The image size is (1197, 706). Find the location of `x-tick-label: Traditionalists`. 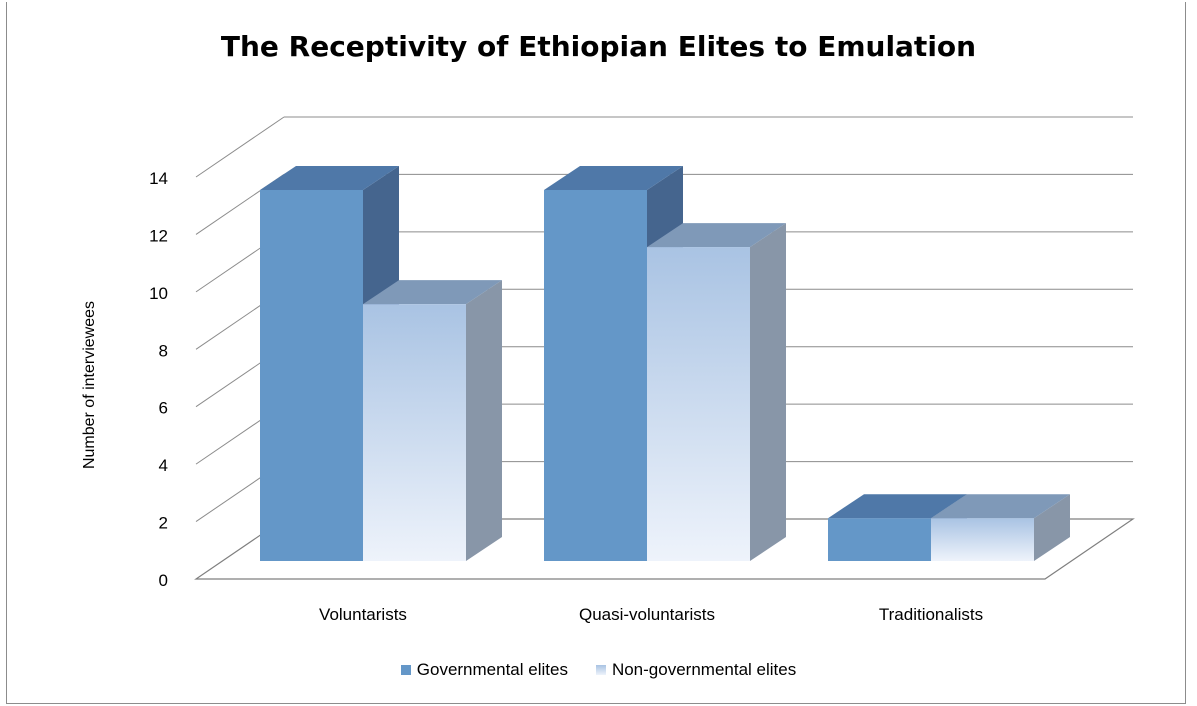

x-tick-label: Traditionalists is located at coordinates (931, 614).